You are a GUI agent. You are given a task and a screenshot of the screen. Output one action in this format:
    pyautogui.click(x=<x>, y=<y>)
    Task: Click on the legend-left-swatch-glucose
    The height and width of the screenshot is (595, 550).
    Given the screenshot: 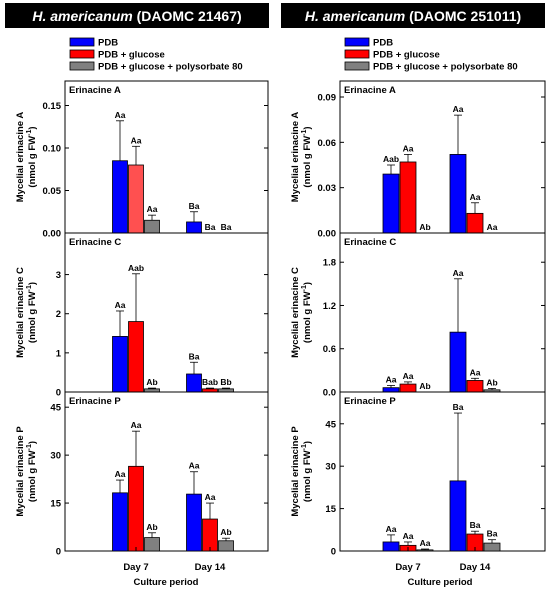 What is the action you would take?
    pyautogui.click(x=82, y=54)
    